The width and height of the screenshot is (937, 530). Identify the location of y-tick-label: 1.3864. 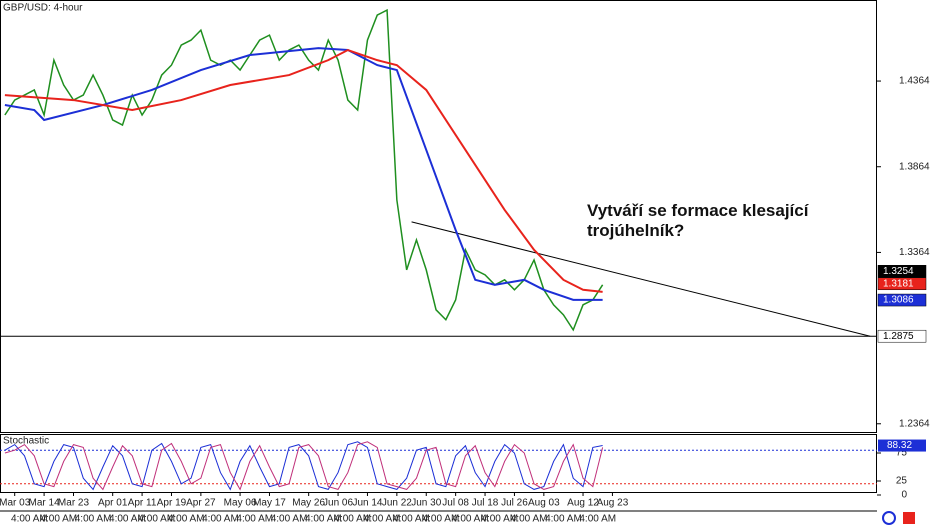
(914, 166).